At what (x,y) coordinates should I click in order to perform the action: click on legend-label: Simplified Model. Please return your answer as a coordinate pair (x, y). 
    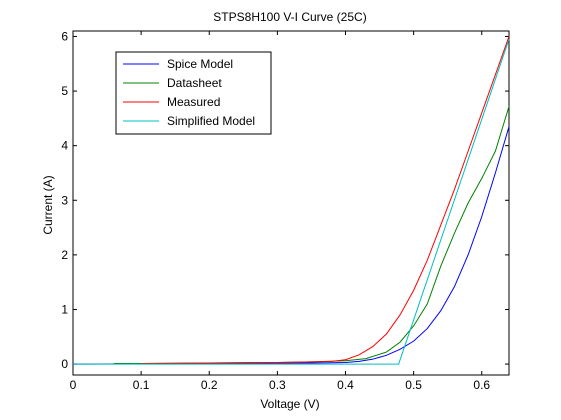
    Looking at the image, I should click on (211, 121).